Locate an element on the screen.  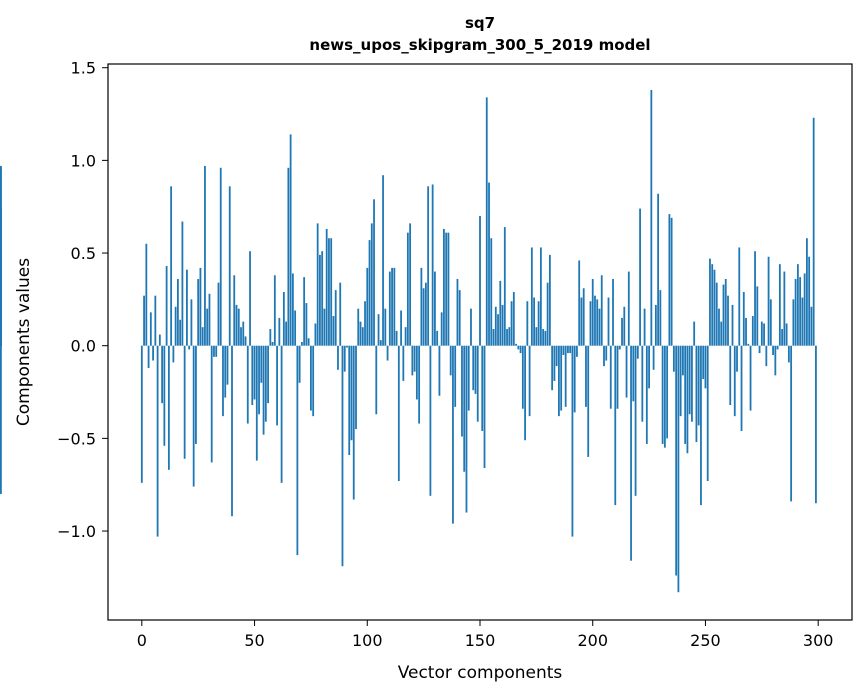
x-tick-label: 150 is located at coordinates (480, 640).